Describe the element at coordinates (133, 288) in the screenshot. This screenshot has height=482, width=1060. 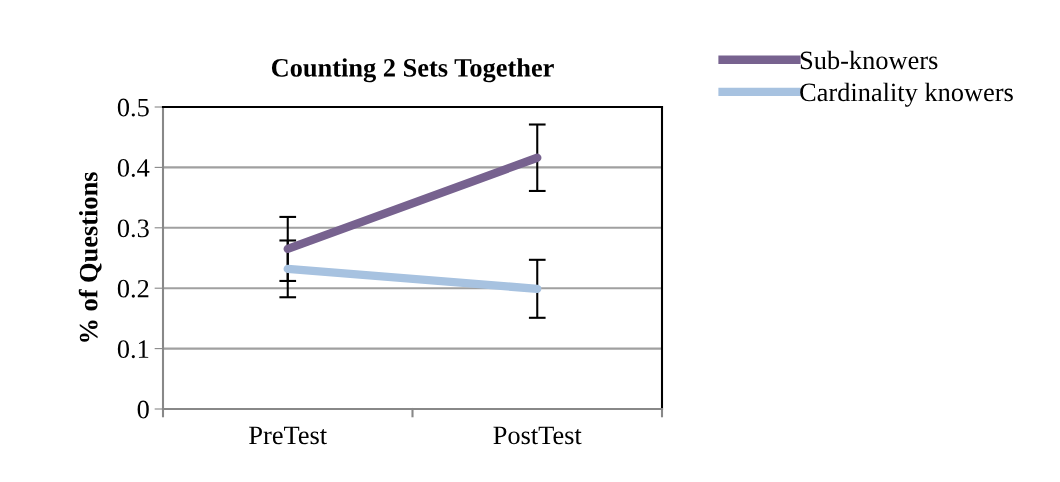
I see `y-tick-label: 0.2` at that location.